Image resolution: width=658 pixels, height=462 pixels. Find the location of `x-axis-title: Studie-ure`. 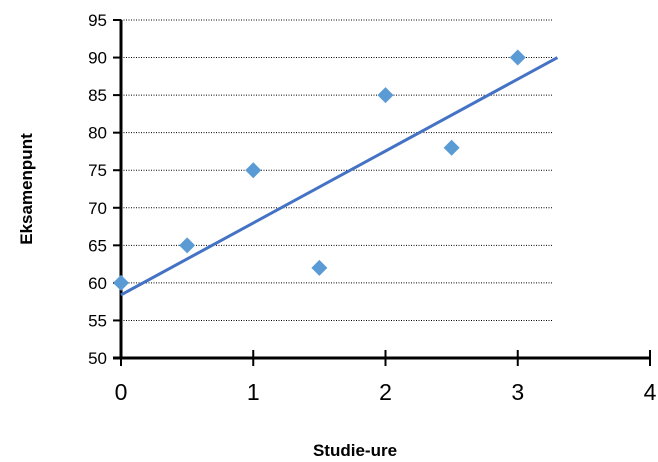

x-axis-title: Studie-ure is located at coordinates (355, 450).